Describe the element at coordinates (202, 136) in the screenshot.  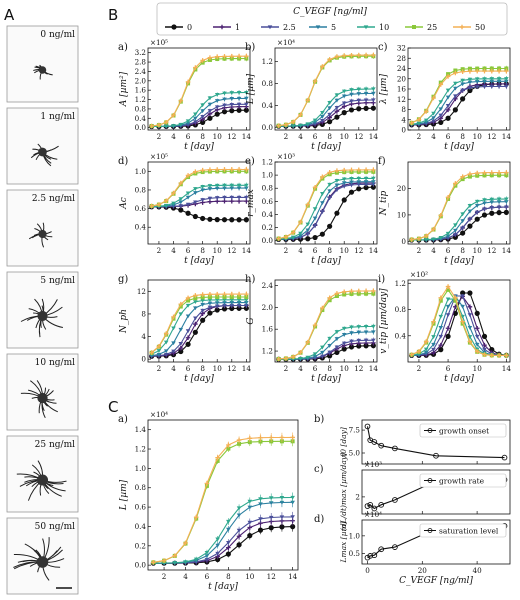
I see `x-tick-label: 8` at that location.